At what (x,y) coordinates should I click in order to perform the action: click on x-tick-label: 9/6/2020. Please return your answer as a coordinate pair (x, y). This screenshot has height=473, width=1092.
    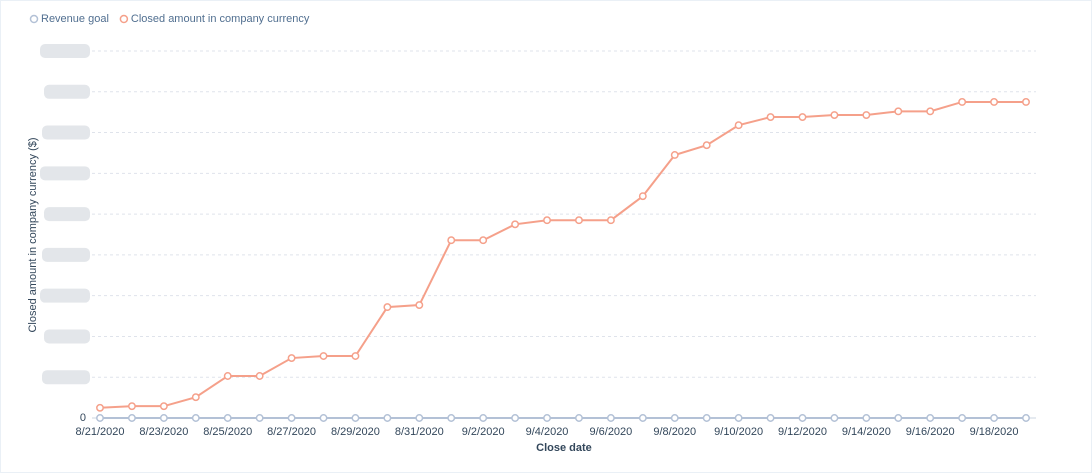
    Looking at the image, I should click on (610, 432).